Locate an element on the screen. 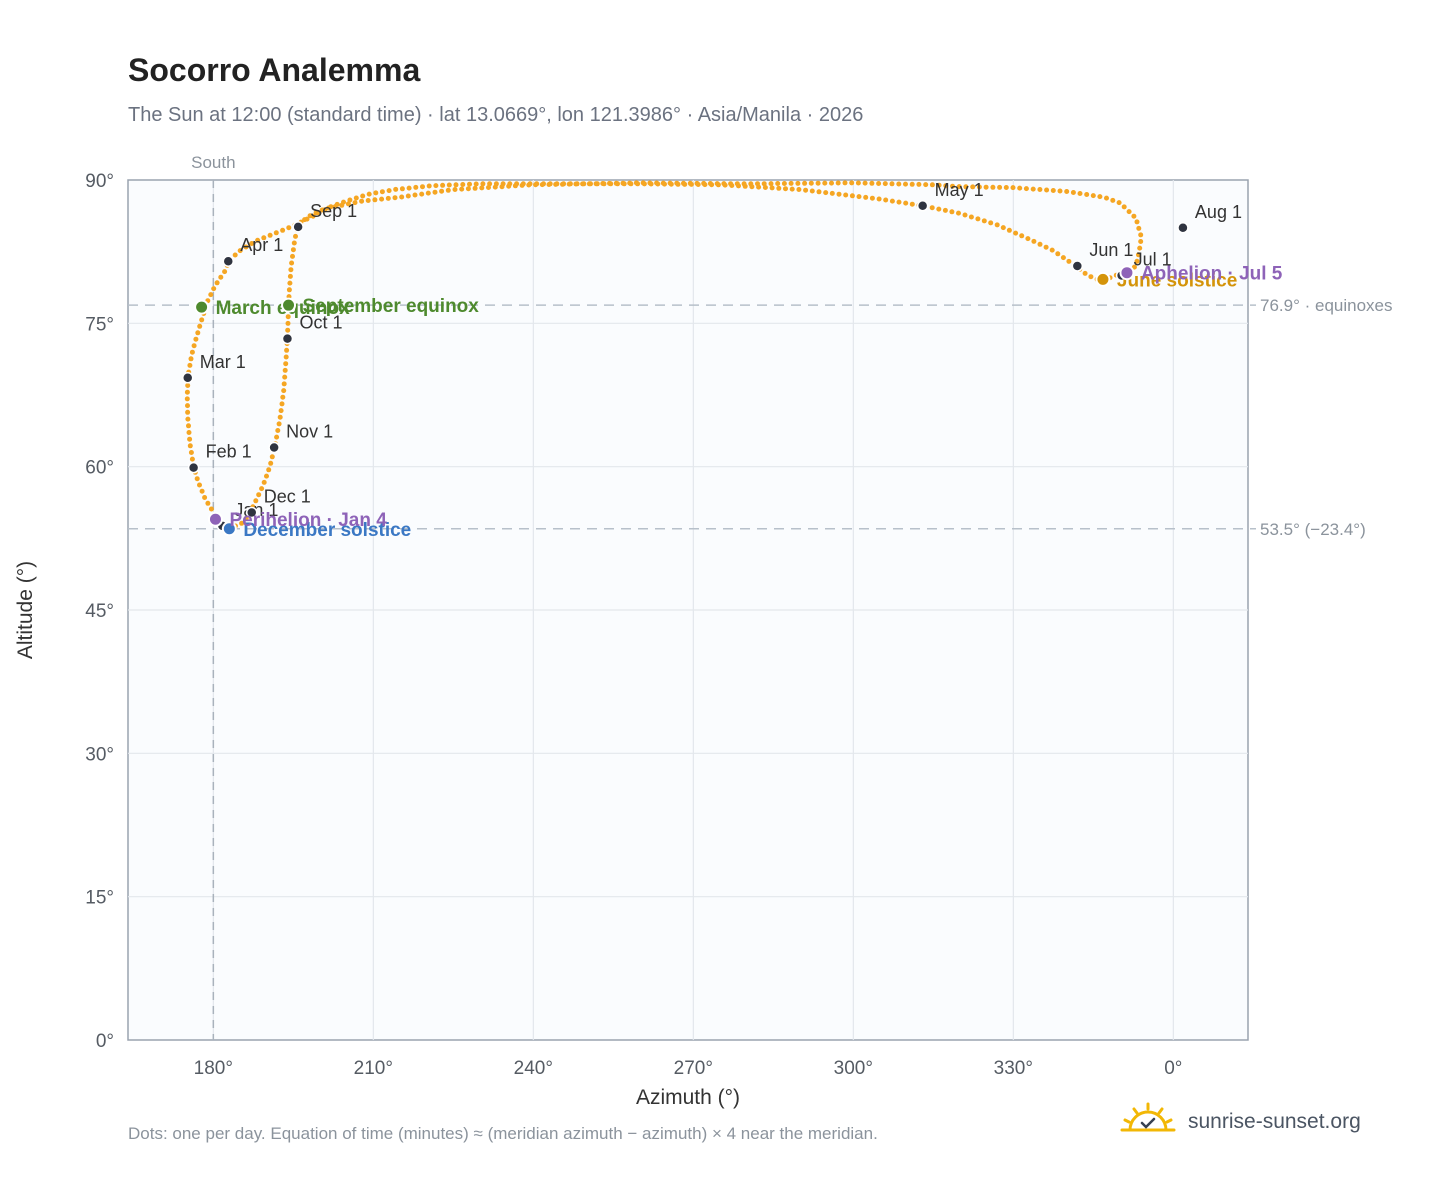 This screenshot has width=1448, height=1188. brand-logo: sunrise-sunset.org is located at coordinates (1240, 1122).